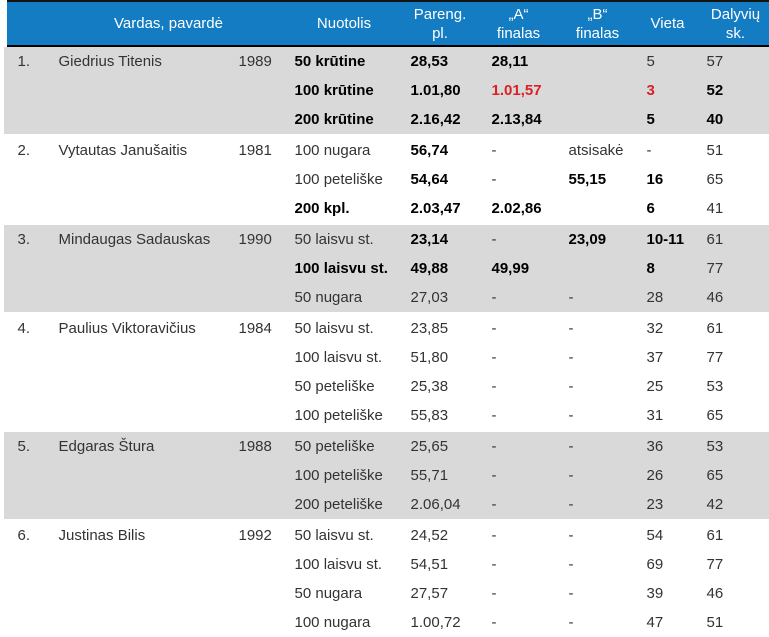  Describe the element at coordinates (440, 120) in the screenshot. I see `cell-prelim: 2.16,42` at that location.